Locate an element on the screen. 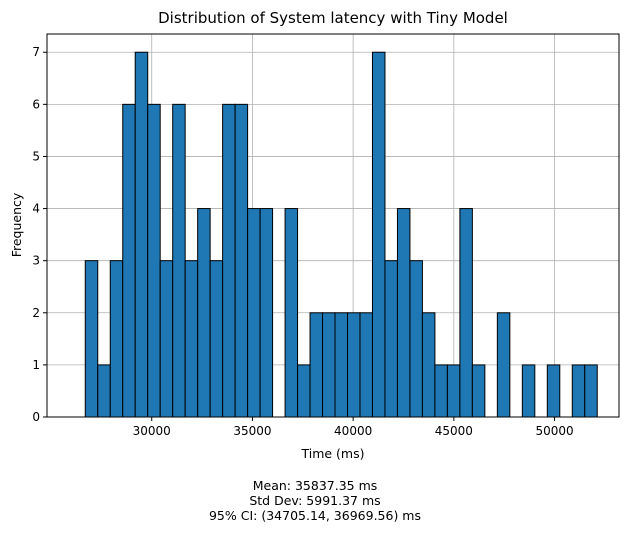 The width and height of the screenshot is (630, 536). x-tick-label: 40000 is located at coordinates (353, 431).